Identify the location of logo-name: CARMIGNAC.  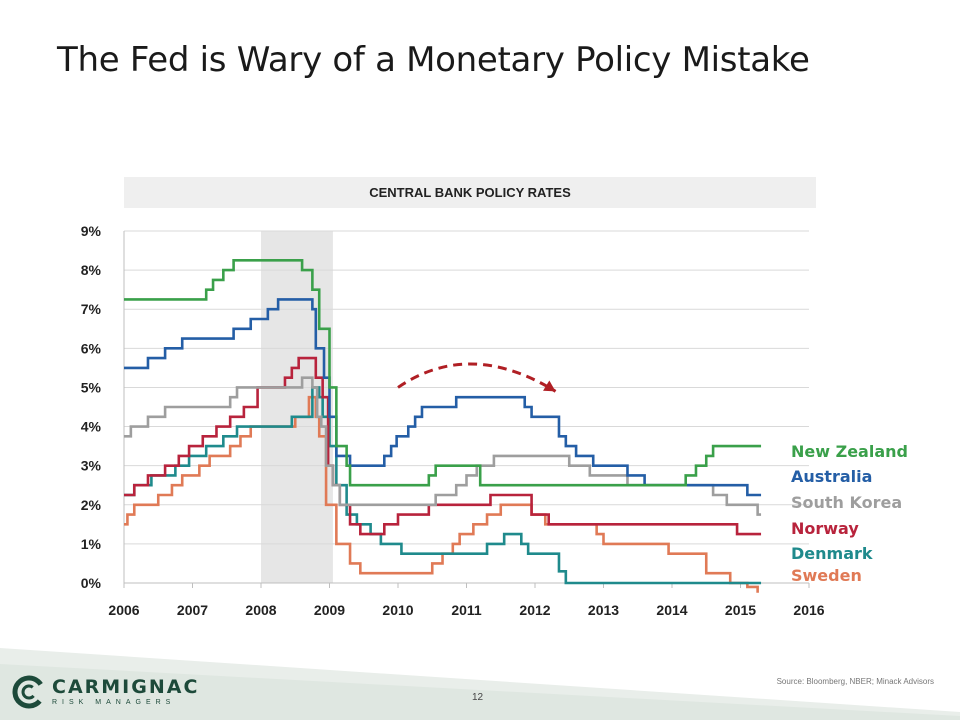
(126, 687).